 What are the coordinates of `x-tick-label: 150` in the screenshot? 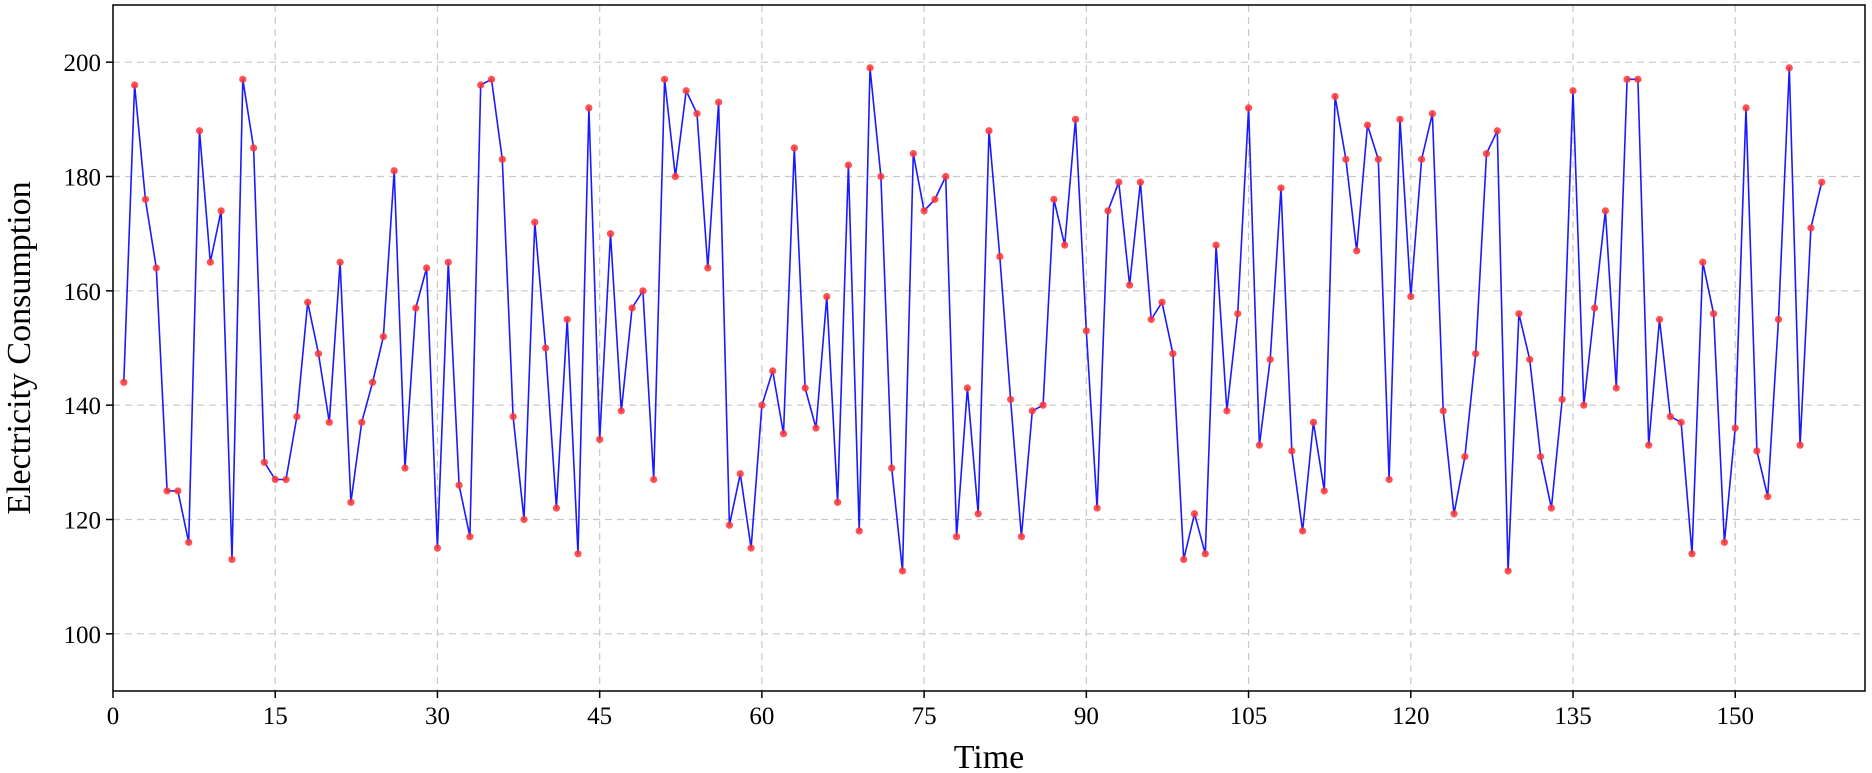 It's located at (1735, 716).